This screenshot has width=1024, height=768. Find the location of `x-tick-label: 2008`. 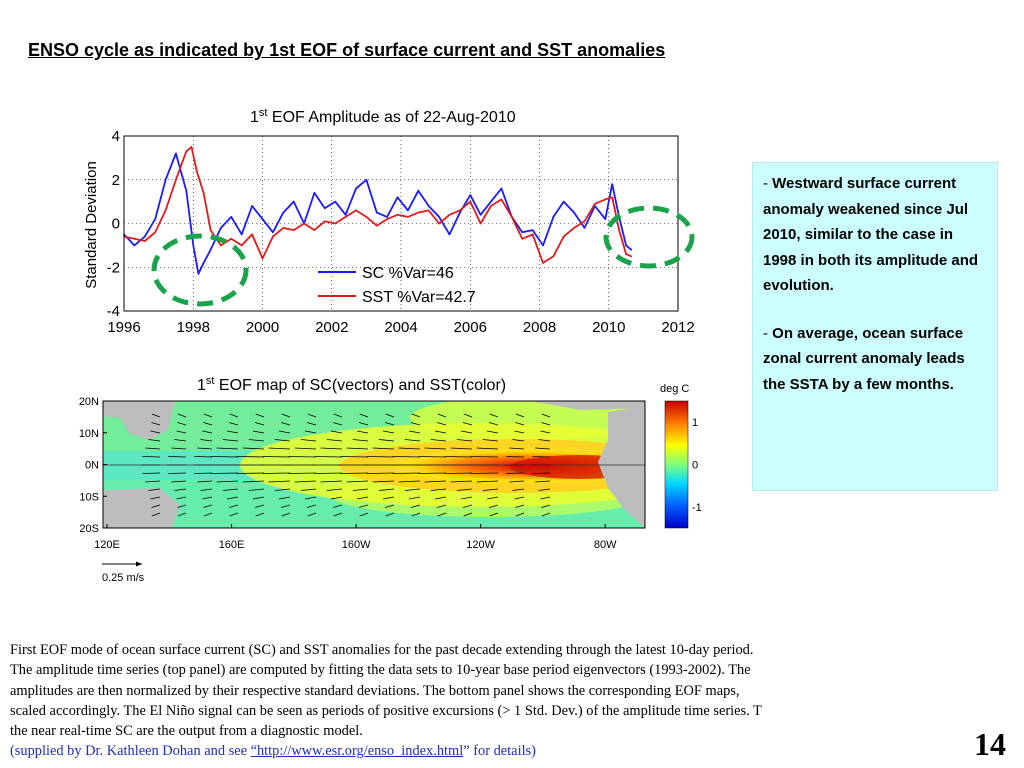

x-tick-label: 2008 is located at coordinates (539, 327).